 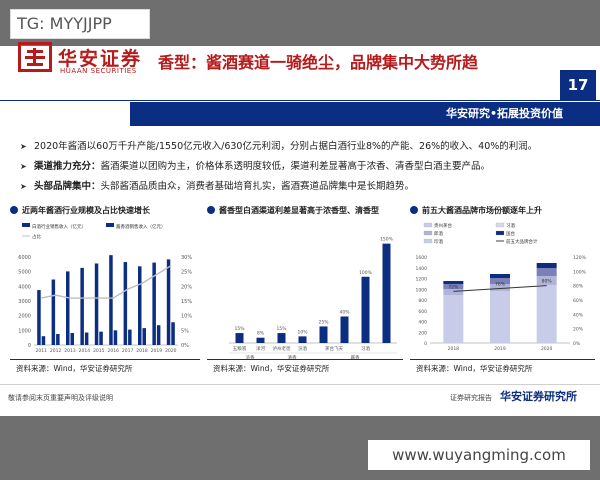 What do you see at coordinates (522, 241) in the screenshot?
I see `legend-label: 前五大品牌合计` at bounding box center [522, 241].